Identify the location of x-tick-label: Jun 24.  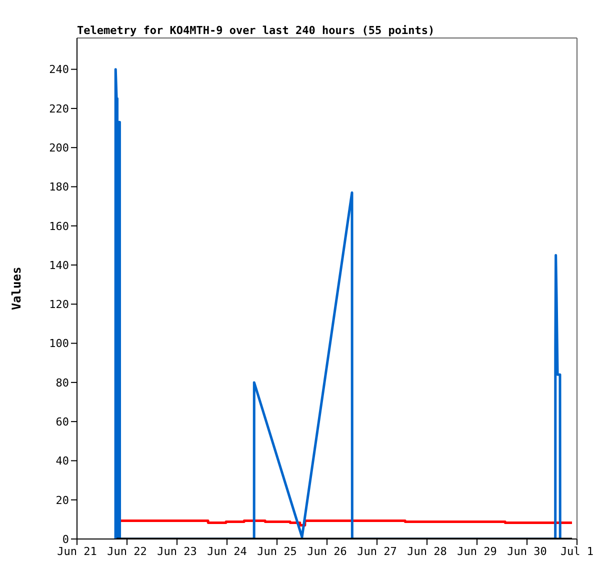
(227, 551).